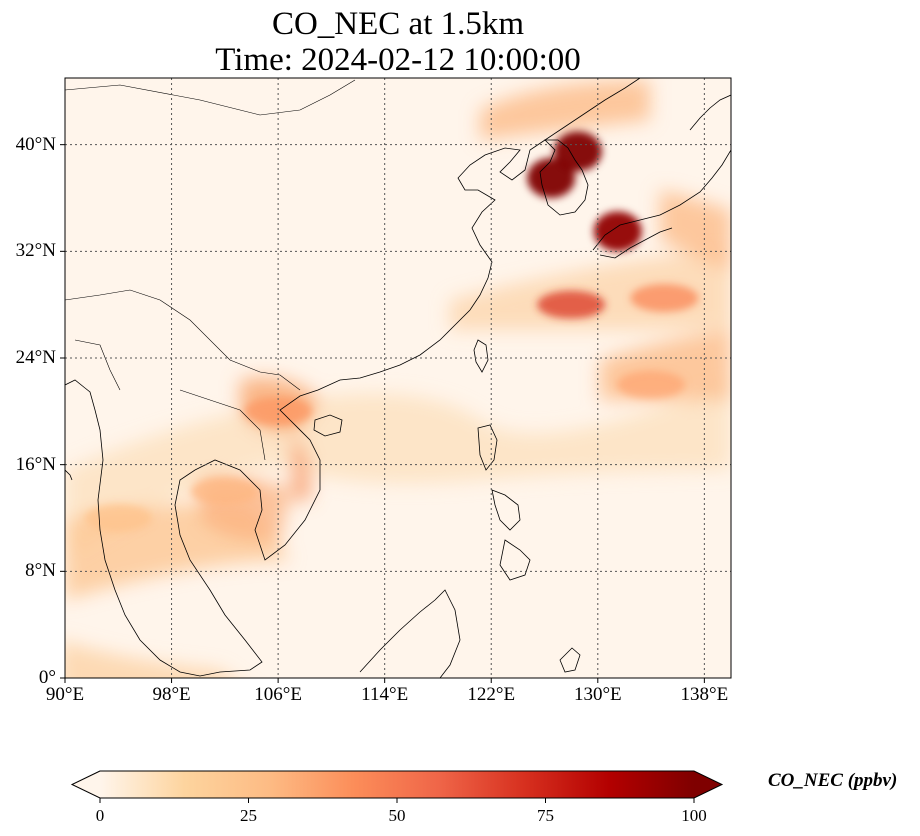 Image resolution: width=920 pixels, height=836 pixels. Describe the element at coordinates (664, 298) in the screenshot. I see `hotspot-sea-of-japan-plume` at that location.